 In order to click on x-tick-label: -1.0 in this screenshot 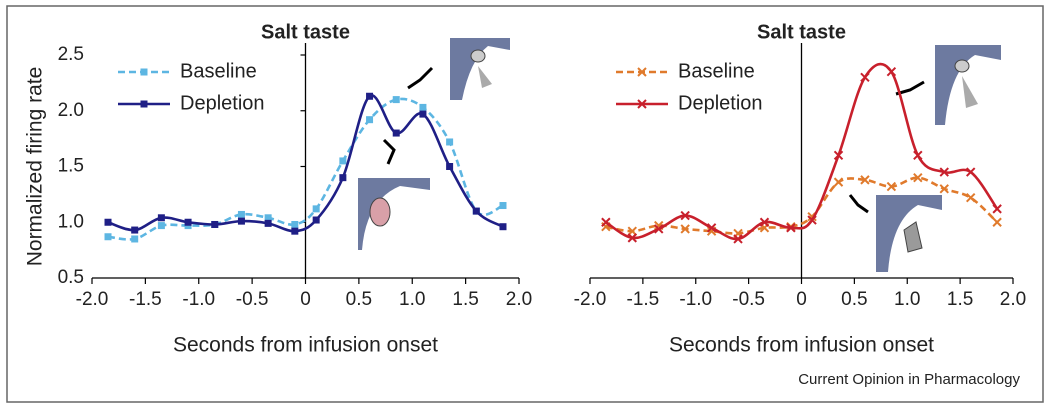, I will do `click(198, 299)`.